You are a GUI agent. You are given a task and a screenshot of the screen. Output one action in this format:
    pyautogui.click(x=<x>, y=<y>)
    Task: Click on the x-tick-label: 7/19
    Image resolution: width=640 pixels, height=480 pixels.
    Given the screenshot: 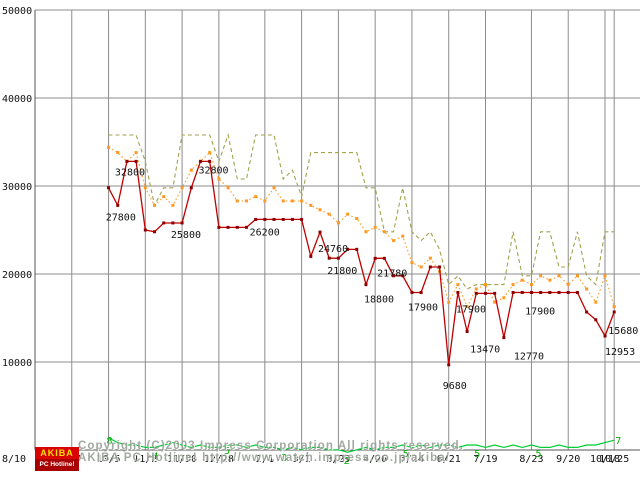 What is the action you would take?
    pyautogui.click(x=485, y=459)
    